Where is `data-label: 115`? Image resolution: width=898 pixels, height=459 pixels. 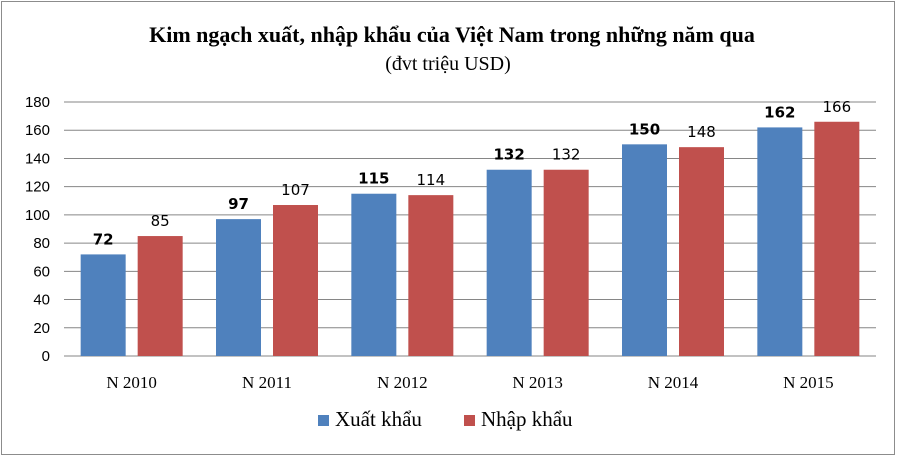
data-label: 115 is located at coordinates (373, 179).